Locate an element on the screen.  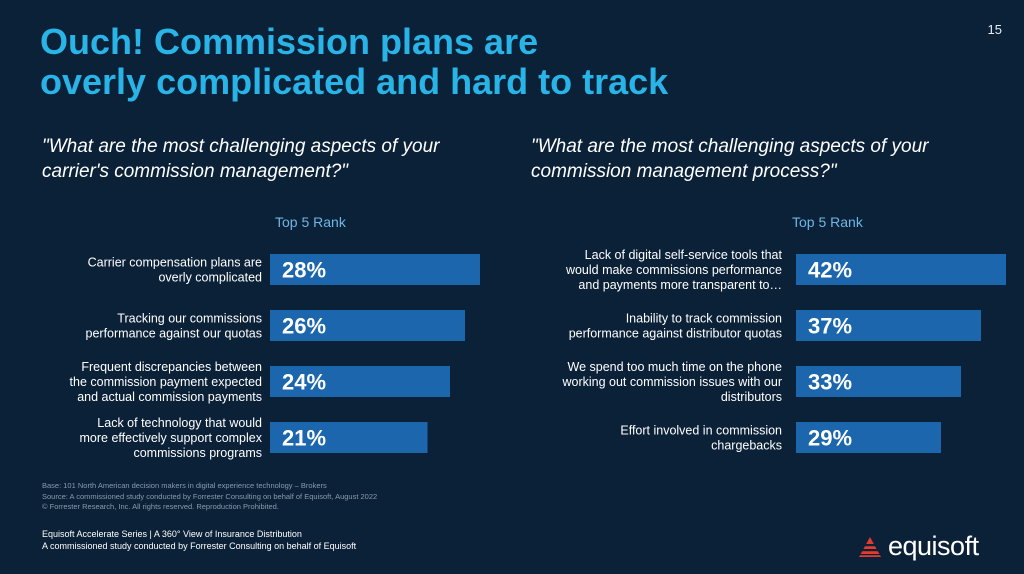
right-bar-value-label-1: 42% is located at coordinates (830, 270).